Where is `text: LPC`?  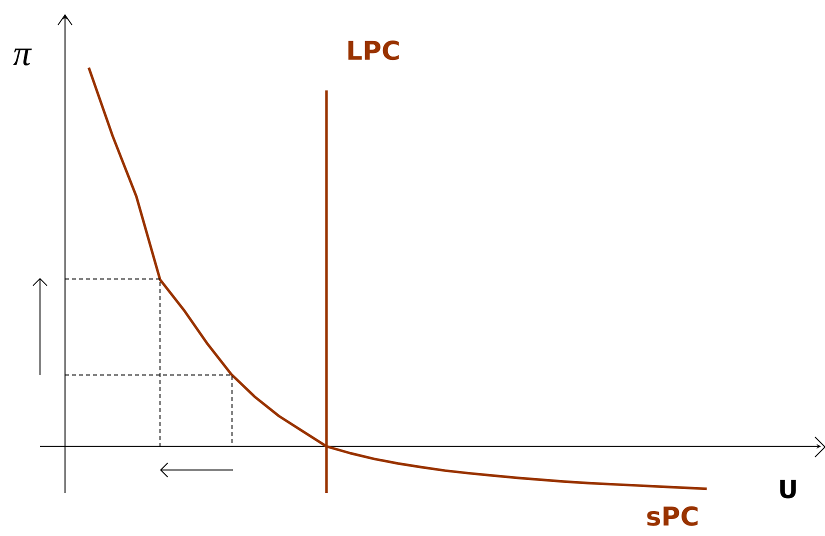
text: LPC is located at coordinates (373, 50).